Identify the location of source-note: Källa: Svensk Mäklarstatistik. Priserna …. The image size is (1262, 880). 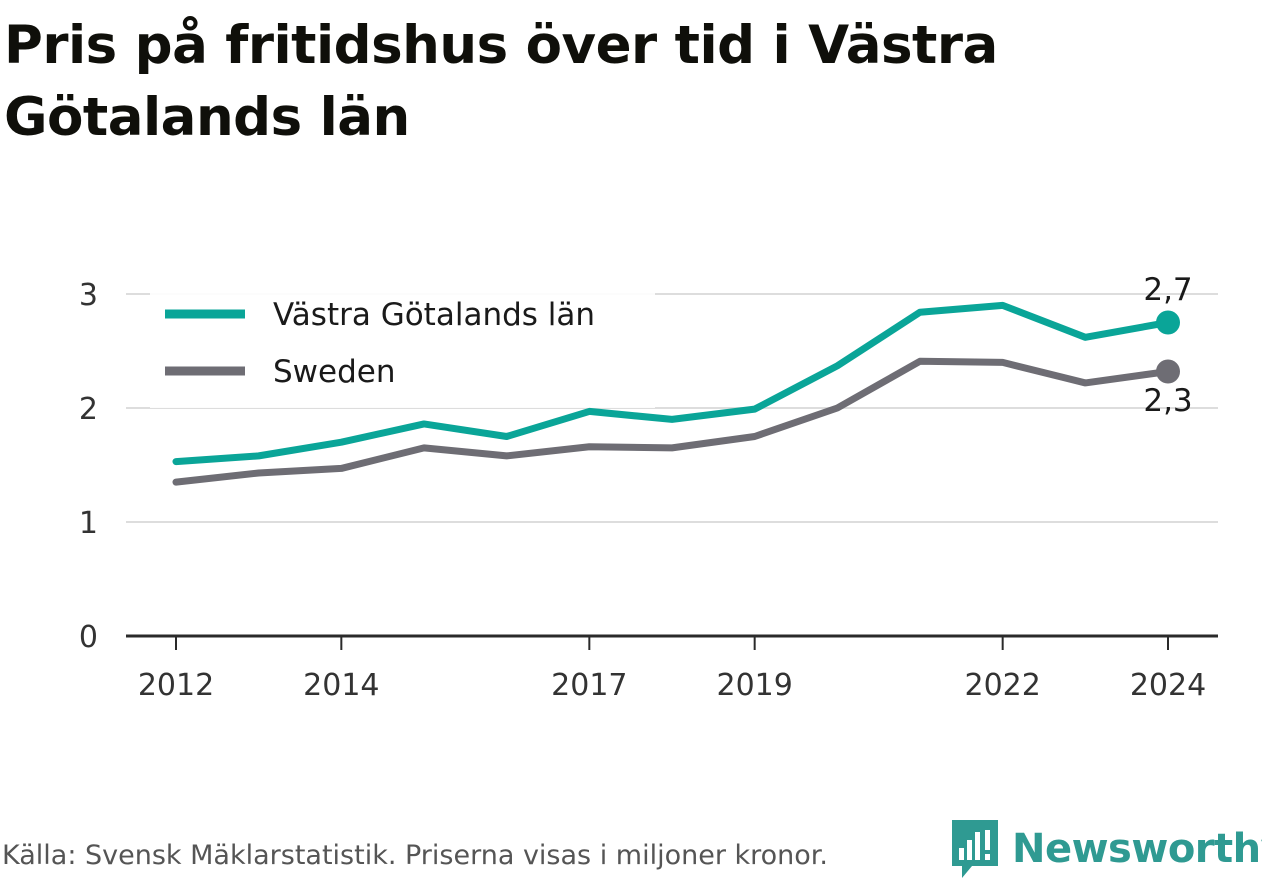
(415, 855).